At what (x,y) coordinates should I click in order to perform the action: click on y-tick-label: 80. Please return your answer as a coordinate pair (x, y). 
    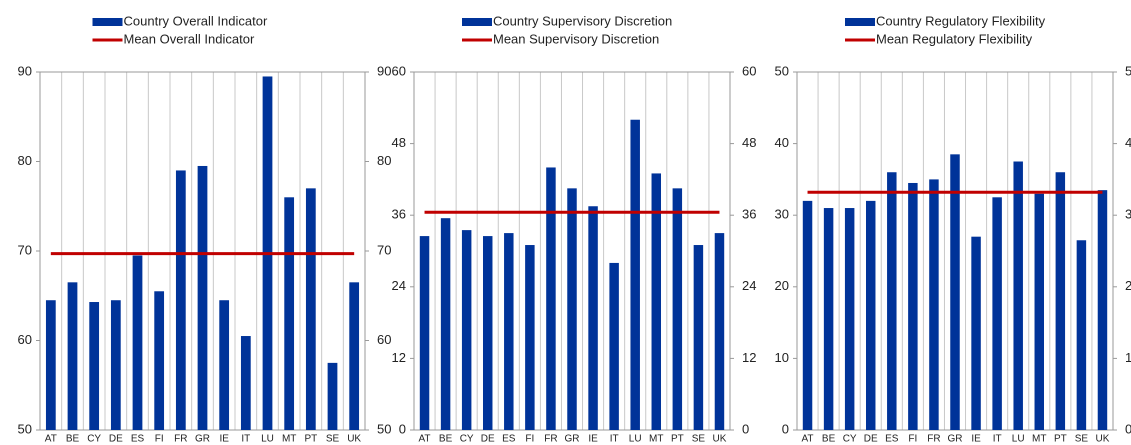
    Looking at the image, I should click on (25, 160).